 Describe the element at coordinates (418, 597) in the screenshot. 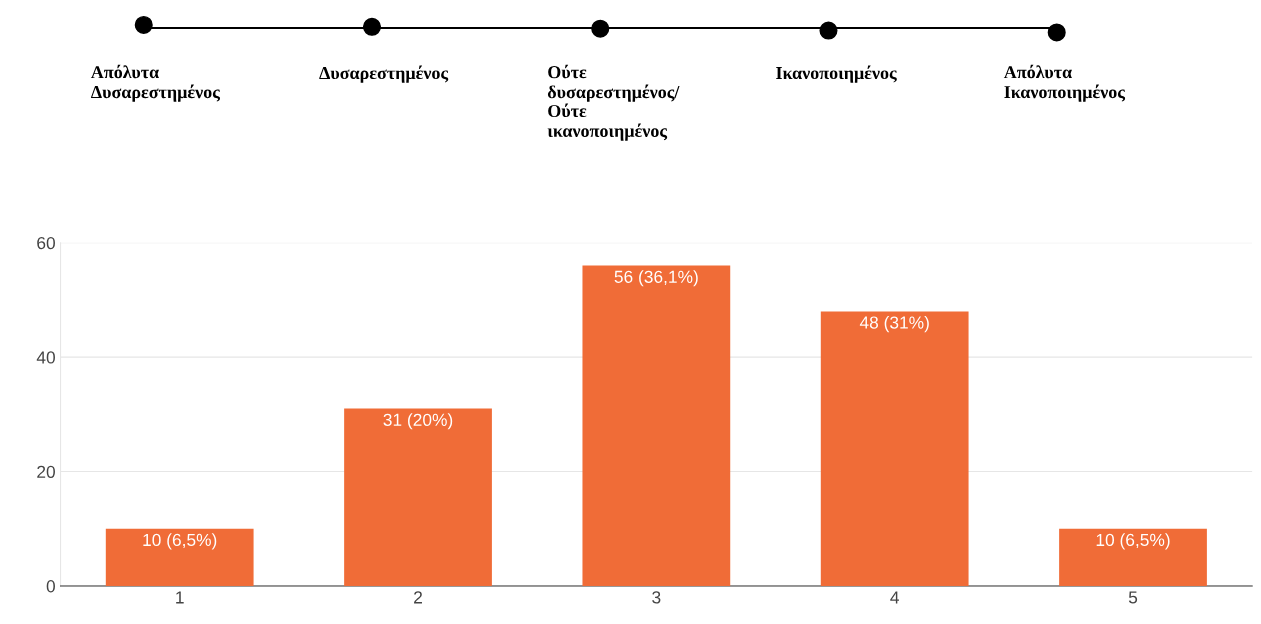

I see `x-tick-label: 2` at that location.